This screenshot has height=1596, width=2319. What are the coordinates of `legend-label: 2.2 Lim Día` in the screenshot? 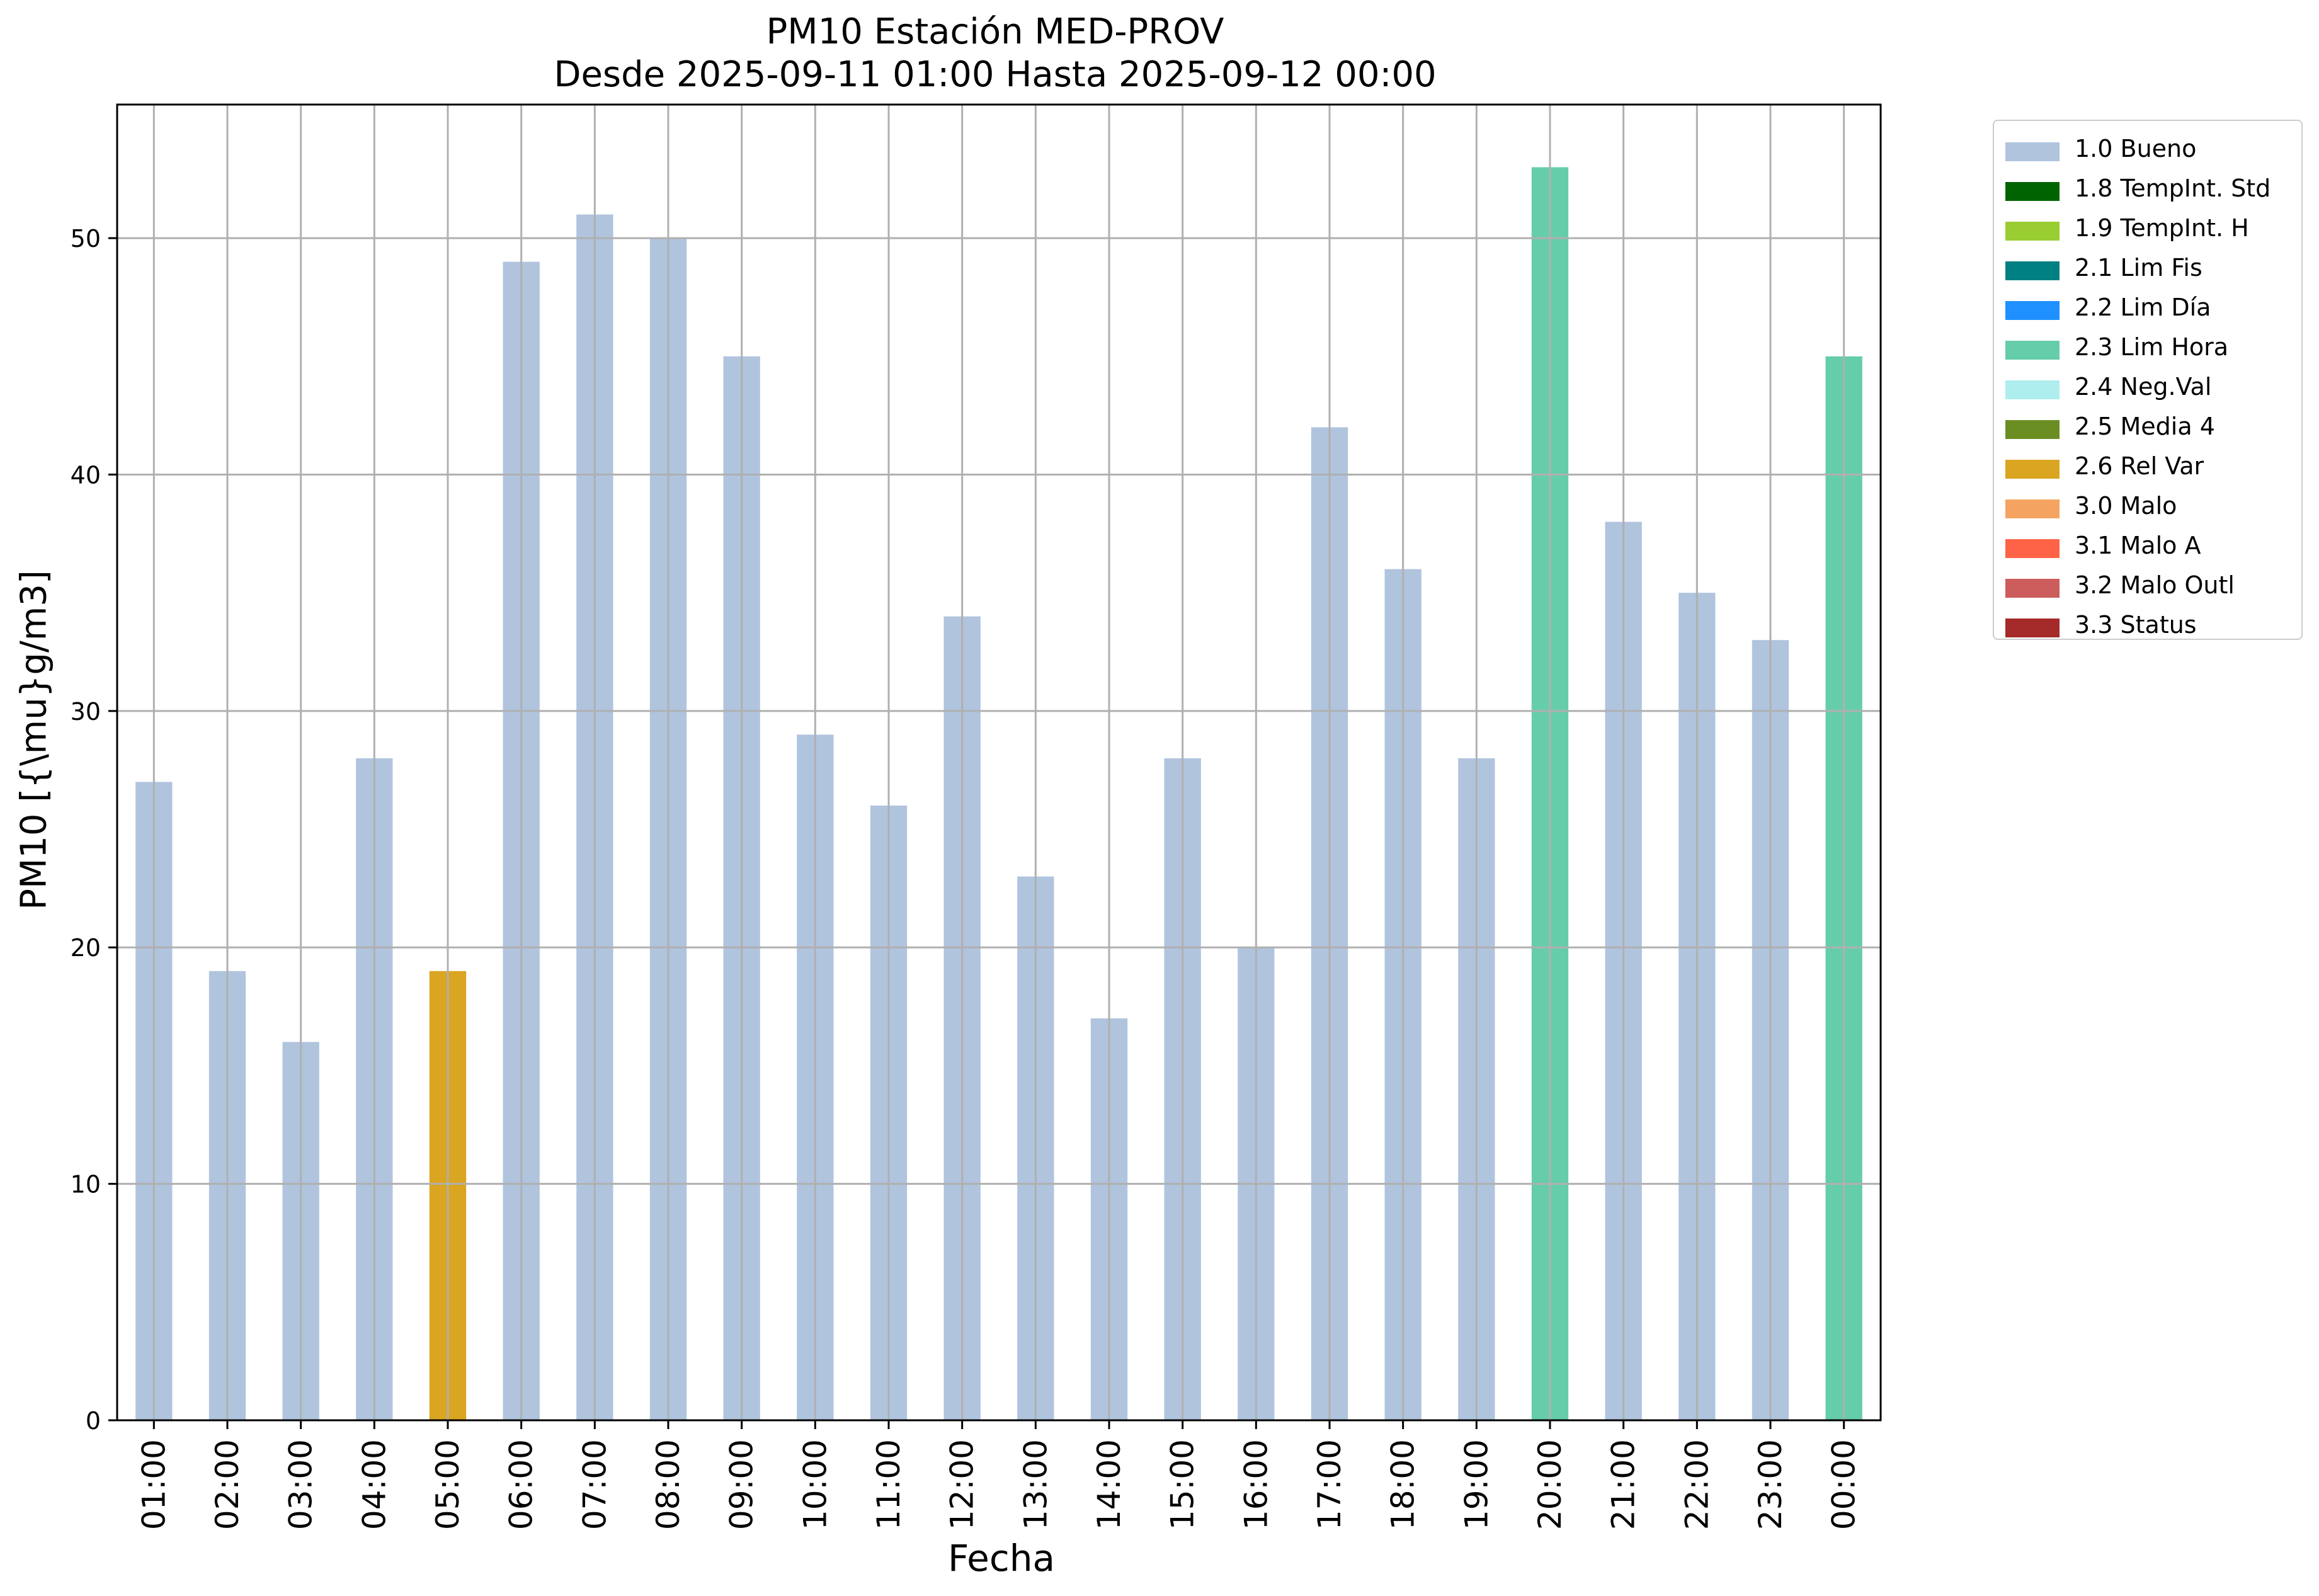 It's located at (2143, 307).